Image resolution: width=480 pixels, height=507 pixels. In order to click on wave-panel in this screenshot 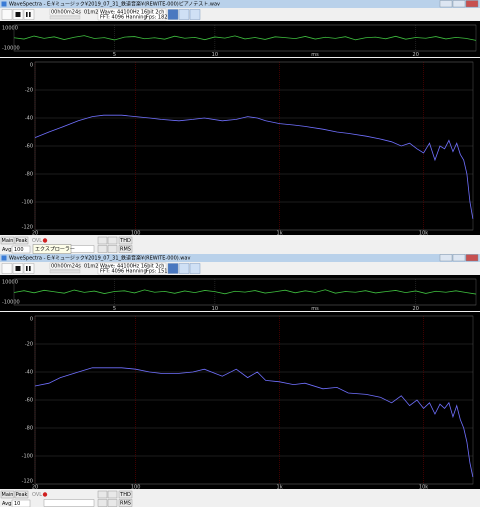, I will do `click(240, 293)`.